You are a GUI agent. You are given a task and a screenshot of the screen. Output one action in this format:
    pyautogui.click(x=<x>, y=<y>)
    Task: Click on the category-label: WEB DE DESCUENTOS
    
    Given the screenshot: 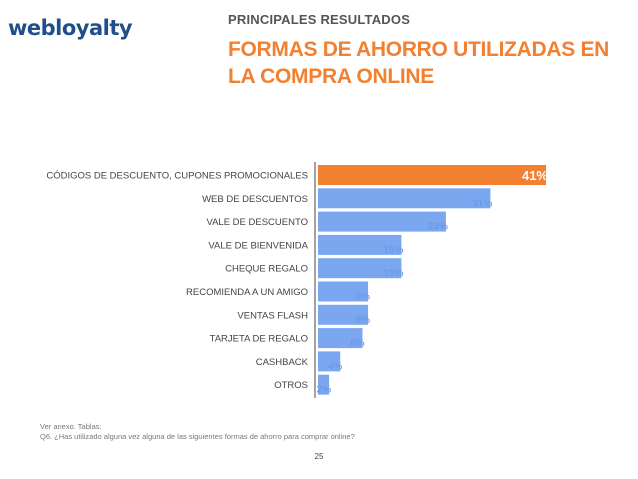 What is the action you would take?
    pyautogui.click(x=255, y=199)
    